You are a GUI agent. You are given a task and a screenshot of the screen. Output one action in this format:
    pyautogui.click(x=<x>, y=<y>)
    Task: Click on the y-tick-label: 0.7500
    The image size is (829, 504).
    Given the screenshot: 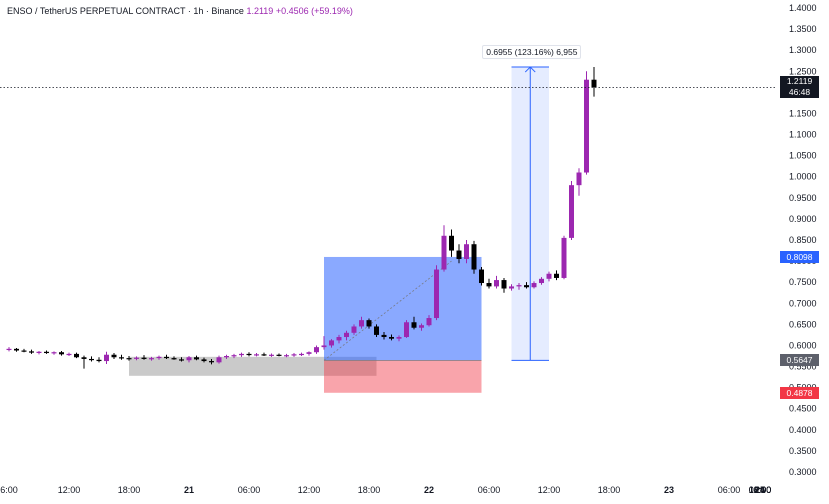 What is the action you would take?
    pyautogui.click(x=803, y=282)
    